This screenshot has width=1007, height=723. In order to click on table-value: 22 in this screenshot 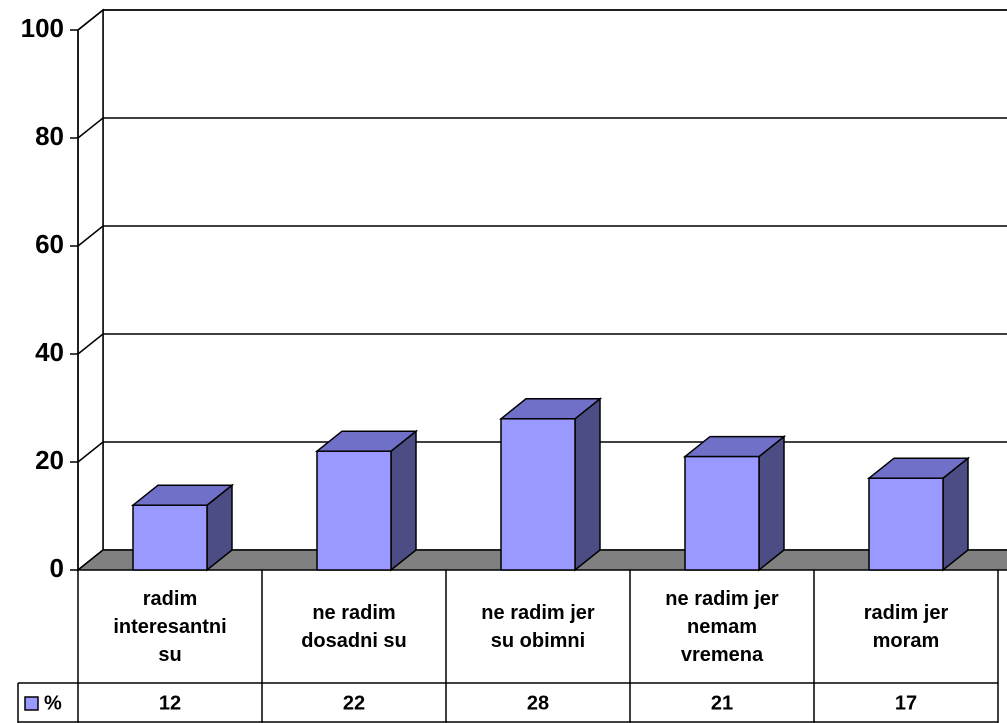, I will do `click(354, 703)`.